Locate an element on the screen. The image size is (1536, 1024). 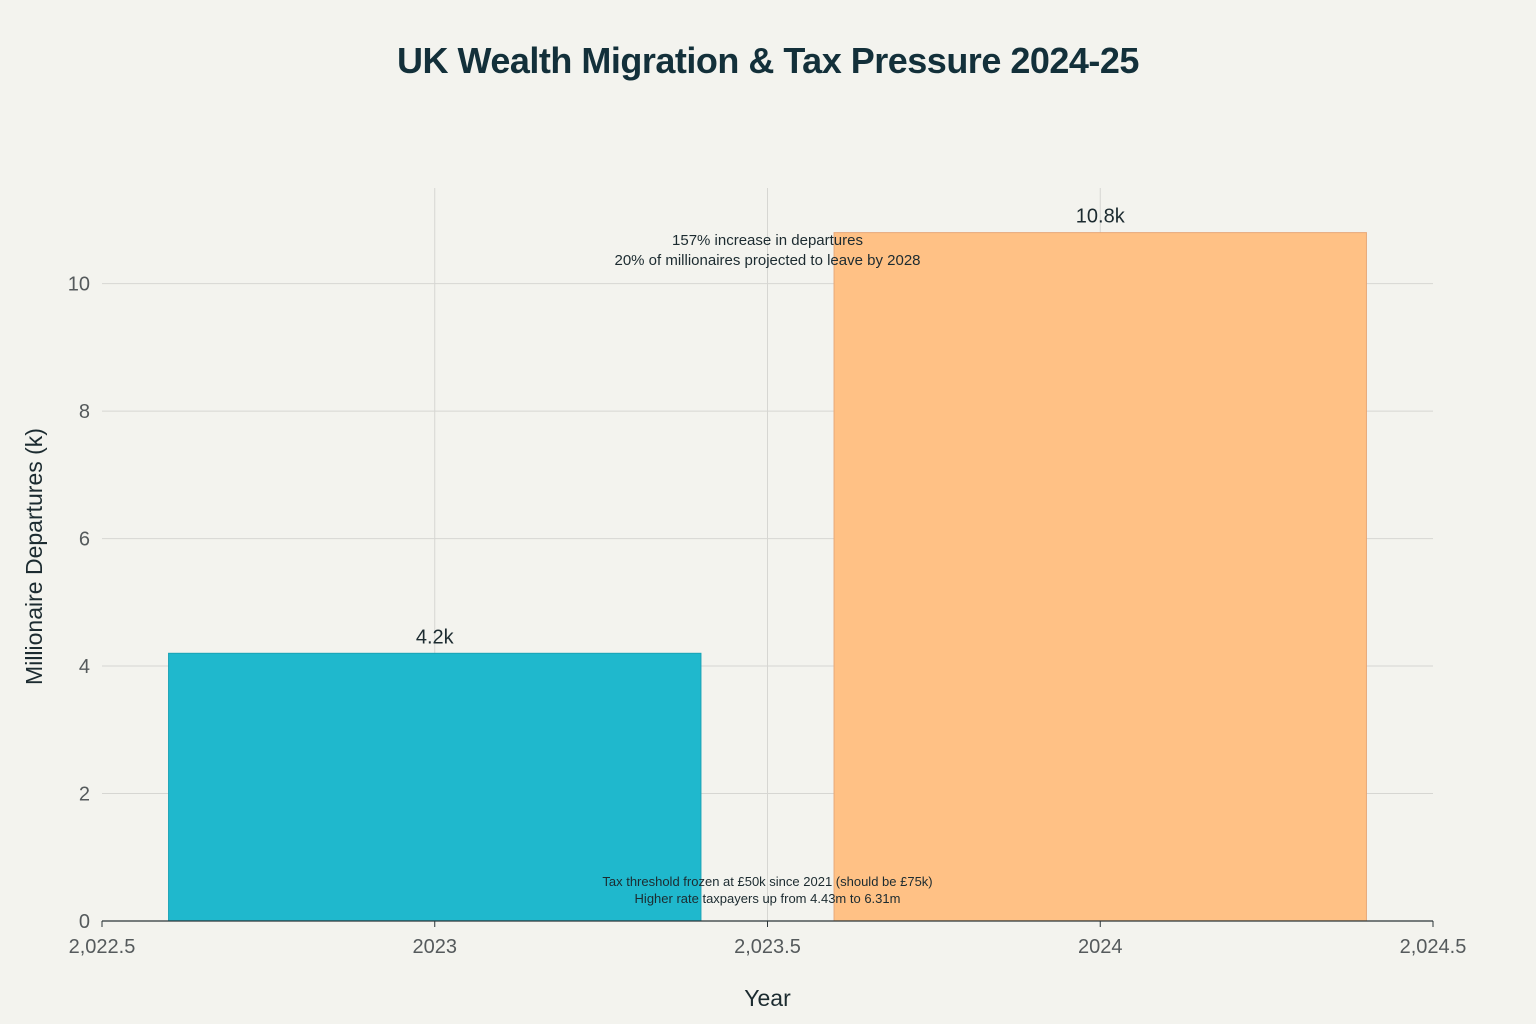
y-axis-title: Millionaire Departures (k) is located at coordinates (34, 556).